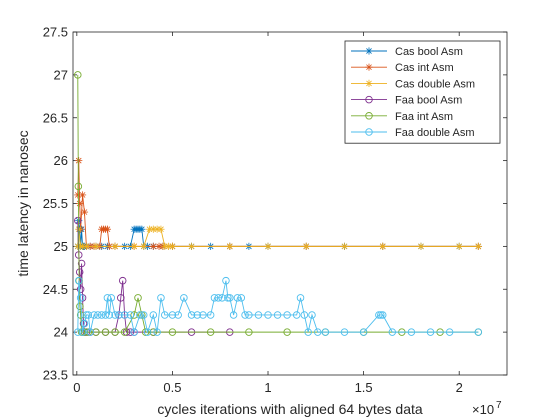 This screenshot has width=560, height=420. I want to click on series-faa-double-asm, so click(278, 306).